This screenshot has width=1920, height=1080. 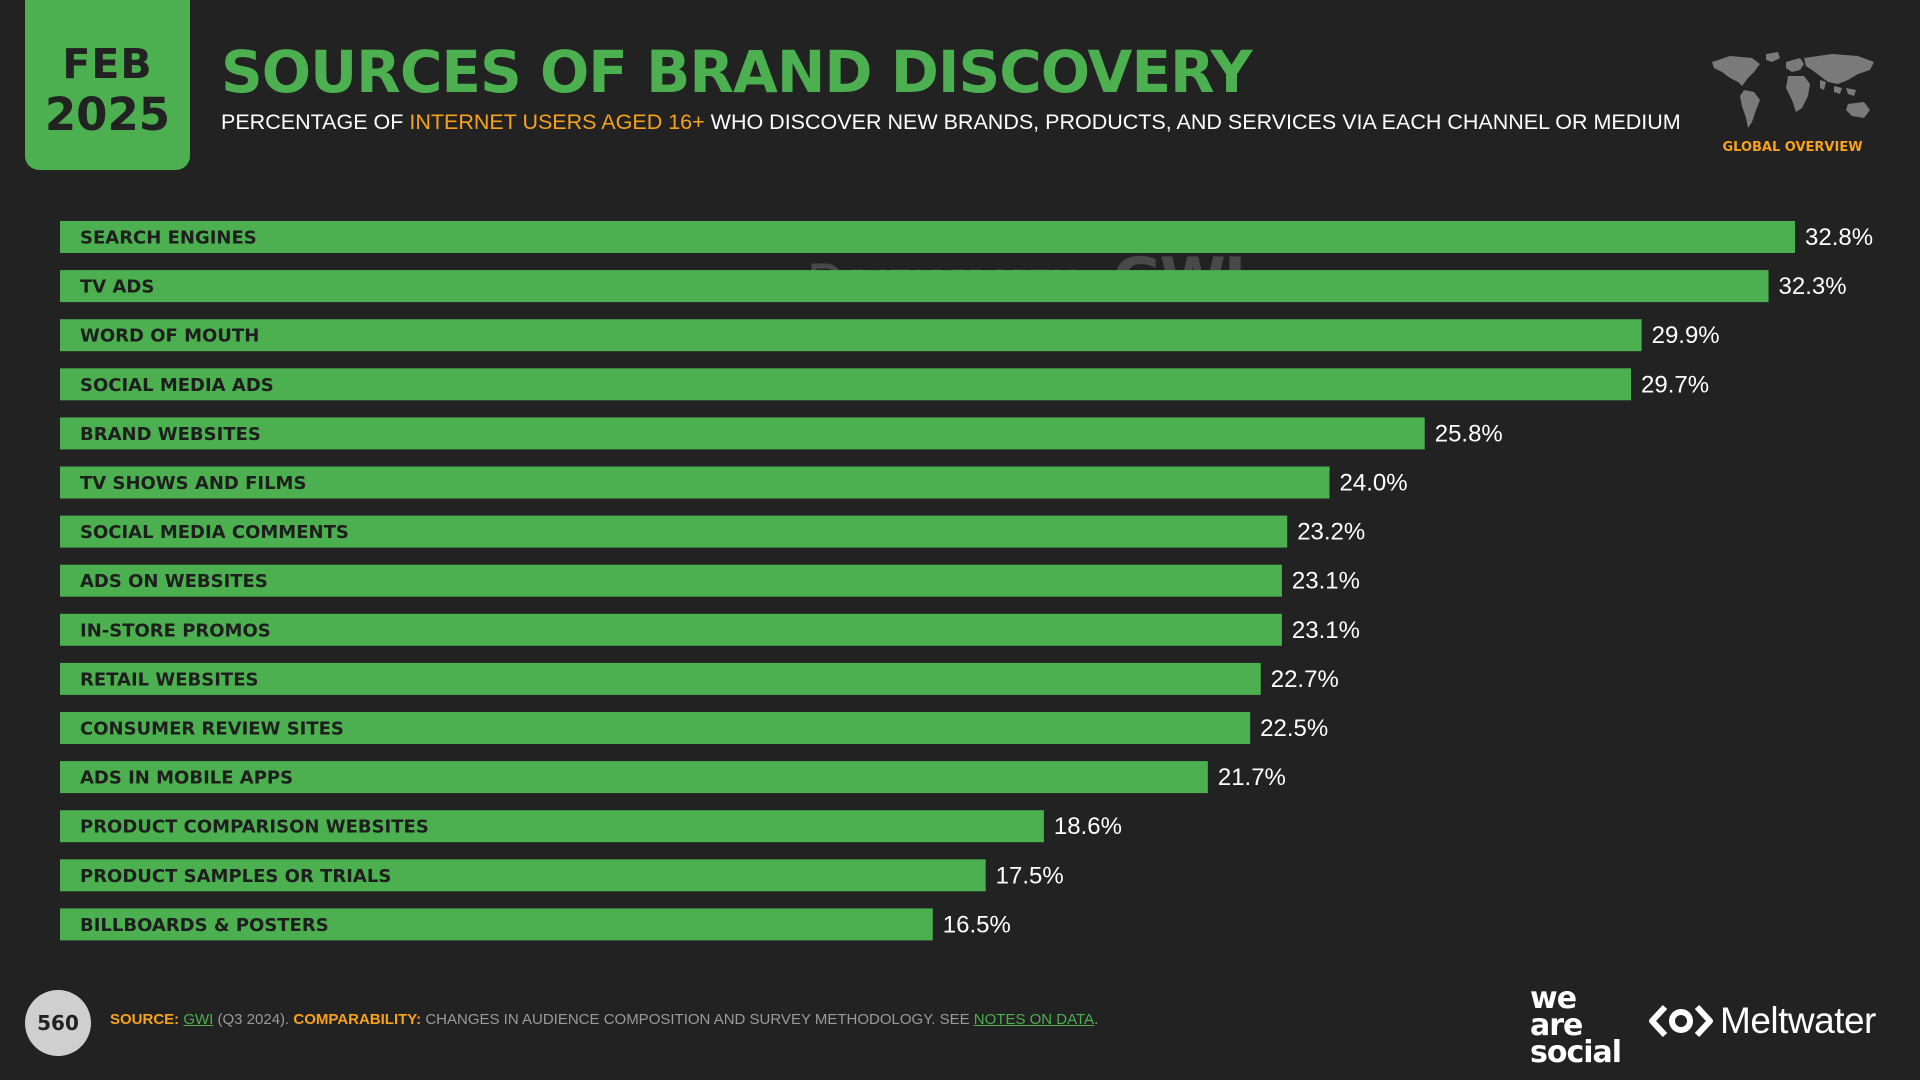 What do you see at coordinates (235, 876) in the screenshot?
I see `category-label: PRODUCT SAMPLES OR TRIALS` at bounding box center [235, 876].